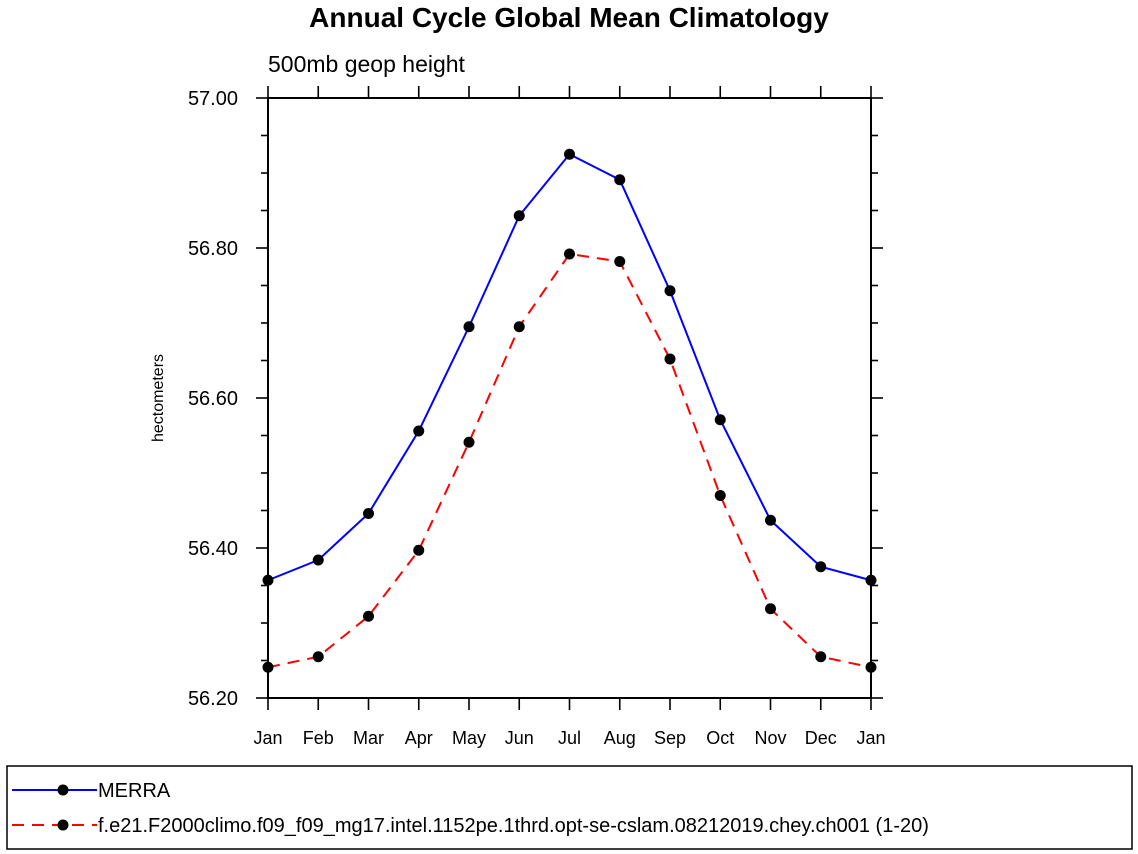 The width and height of the screenshot is (1138, 854). I want to click on x-tick-labels: Jan Feb Mar Apr May Jun Jul Aug Sep Oct Nov Dec Jan, so click(569, 738).